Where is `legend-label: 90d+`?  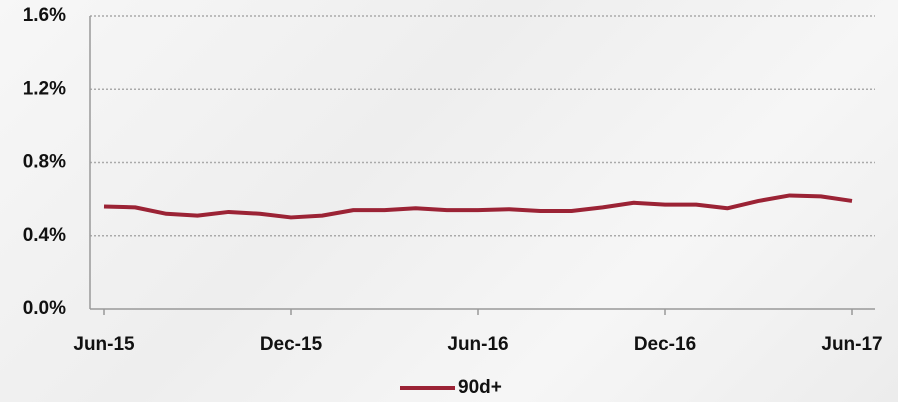 legend-label: 90d+ is located at coordinates (480, 387).